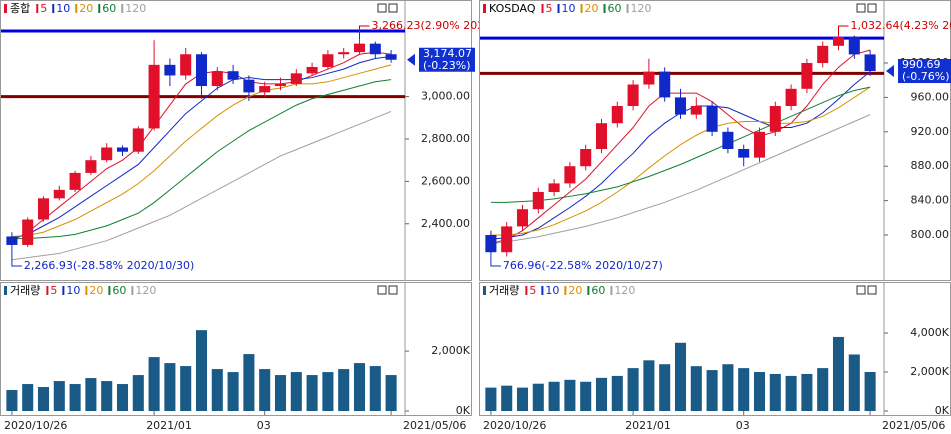 The width and height of the screenshot is (951, 434). What do you see at coordinates (598, 290) in the screenshot?
I see `legend-entry: 60` at bounding box center [598, 290].